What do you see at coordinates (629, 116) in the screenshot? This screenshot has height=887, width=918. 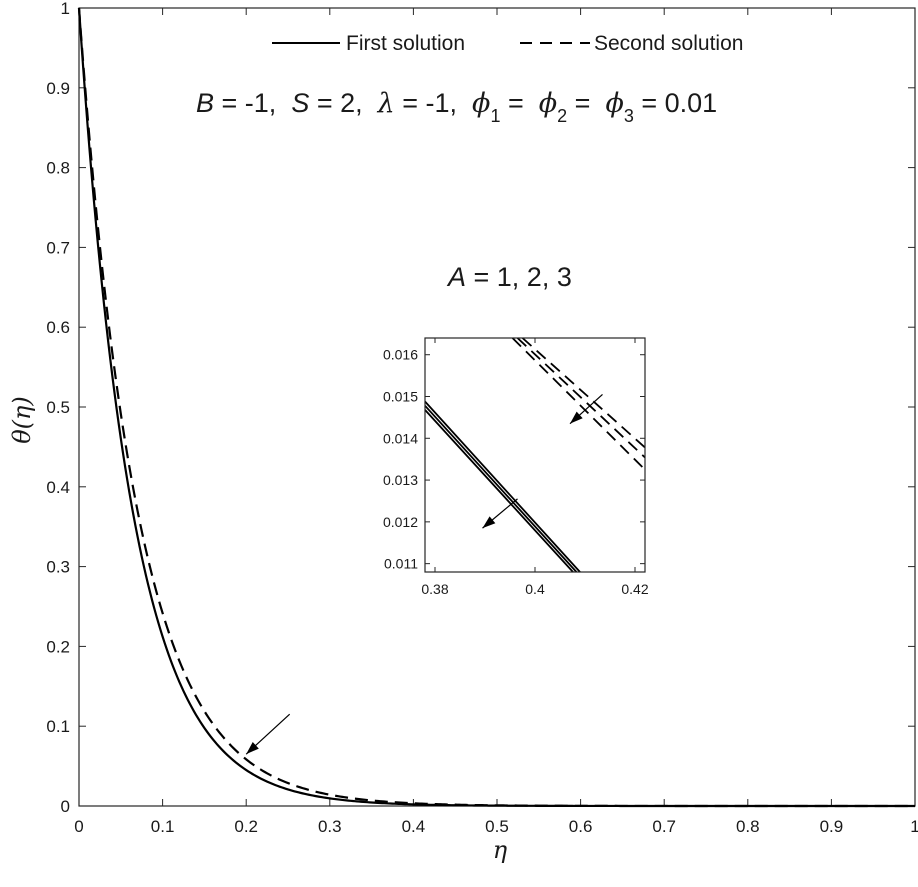 I see `param-phi3-subscript: 3` at bounding box center [629, 116].